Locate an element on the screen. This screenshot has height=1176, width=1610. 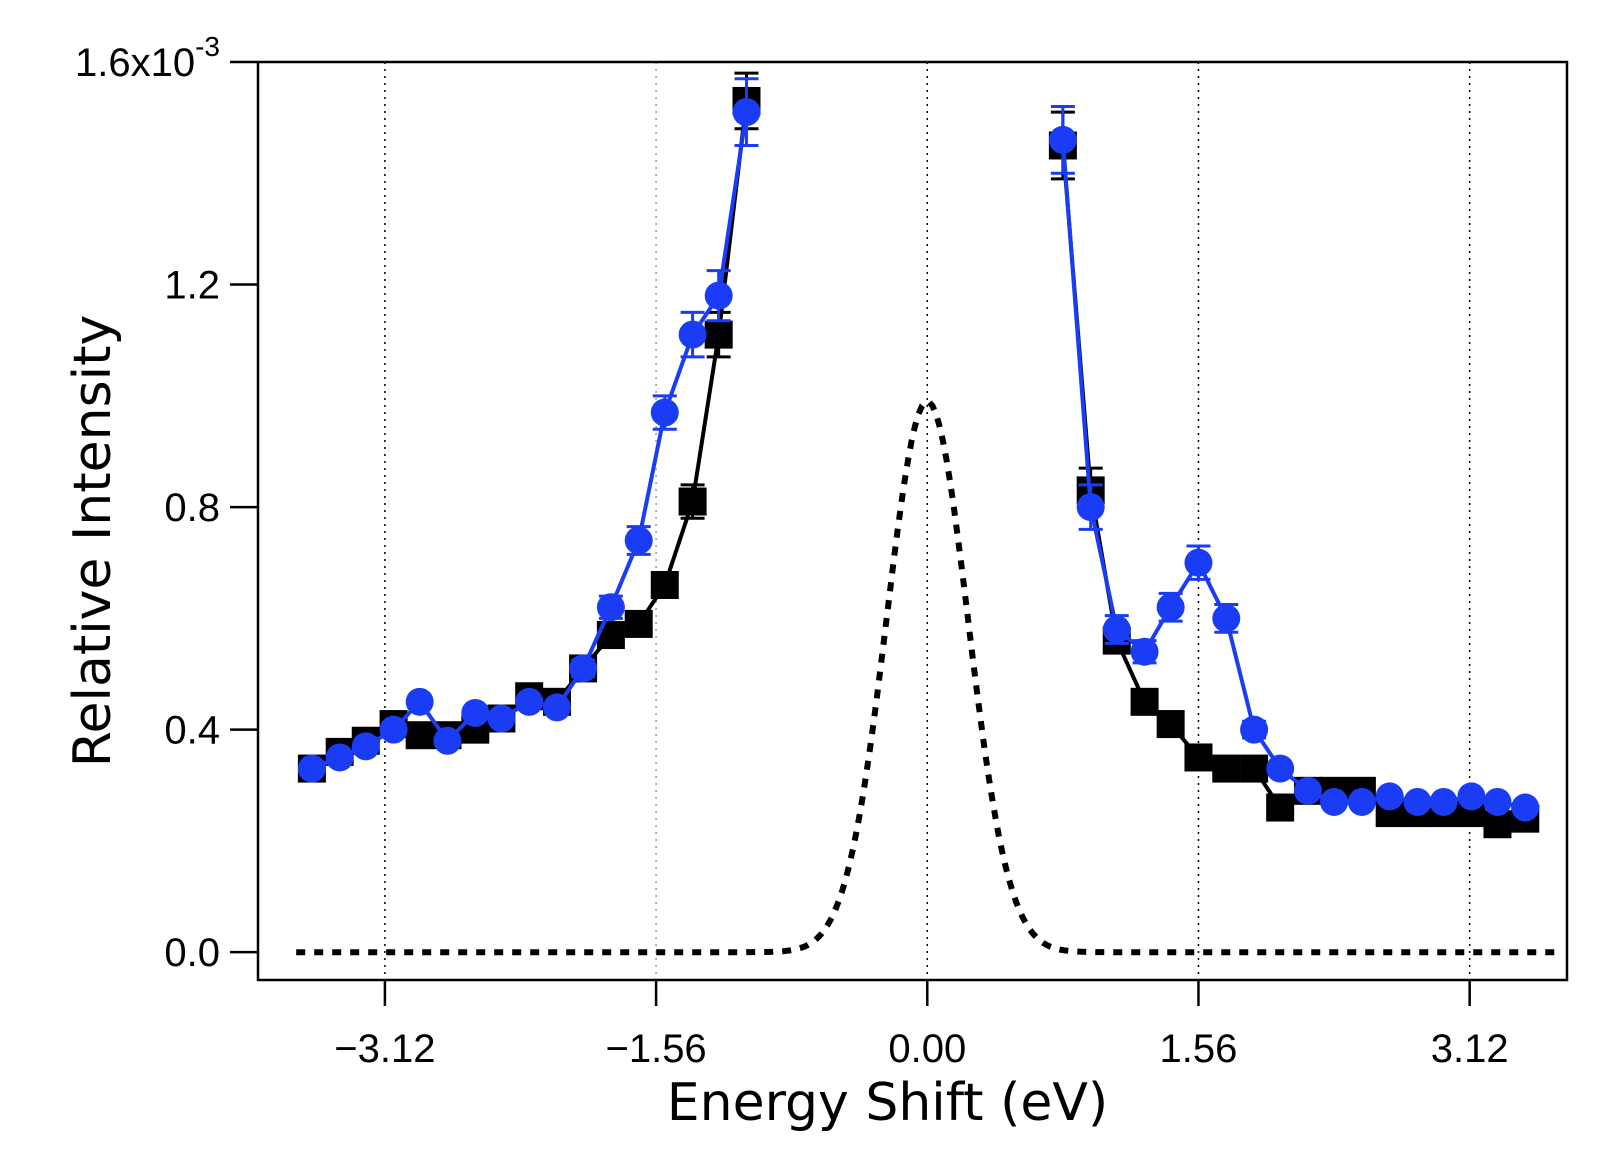
y-exponent: -3 is located at coordinates (207, 46).